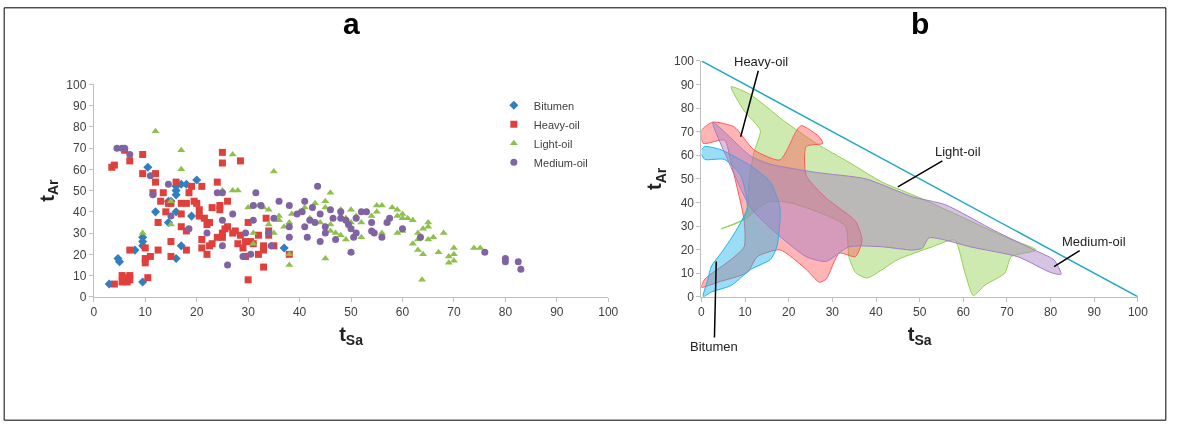 The height and width of the screenshot is (428, 1177). What do you see at coordinates (1094, 241) in the screenshot?
I see `annotation: Medium-oil` at bounding box center [1094, 241].